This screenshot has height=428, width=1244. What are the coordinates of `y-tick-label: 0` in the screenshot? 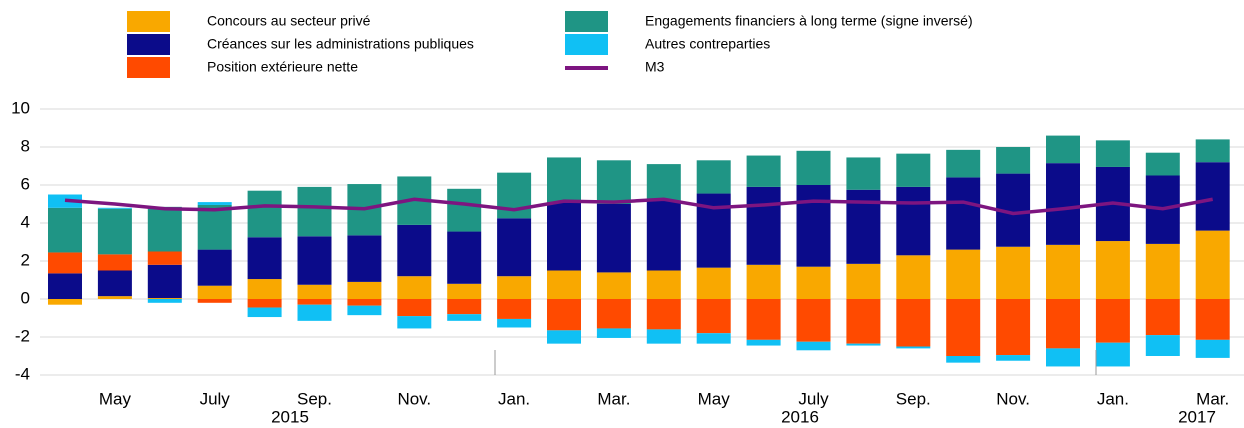 It's located at (25, 297).